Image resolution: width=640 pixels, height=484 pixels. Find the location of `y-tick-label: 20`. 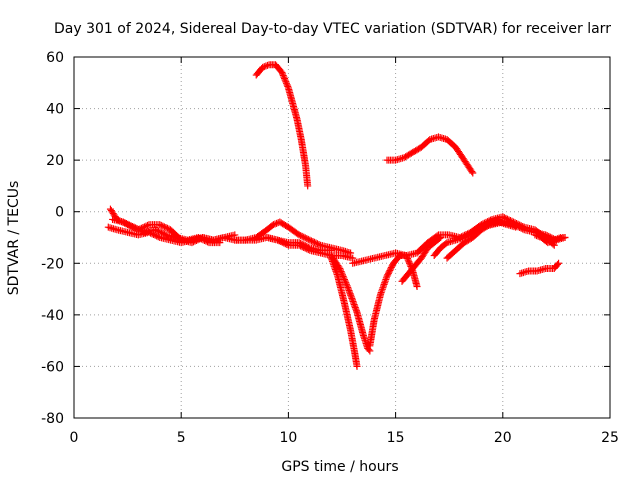

y-tick-label: 20 is located at coordinates (55, 161).